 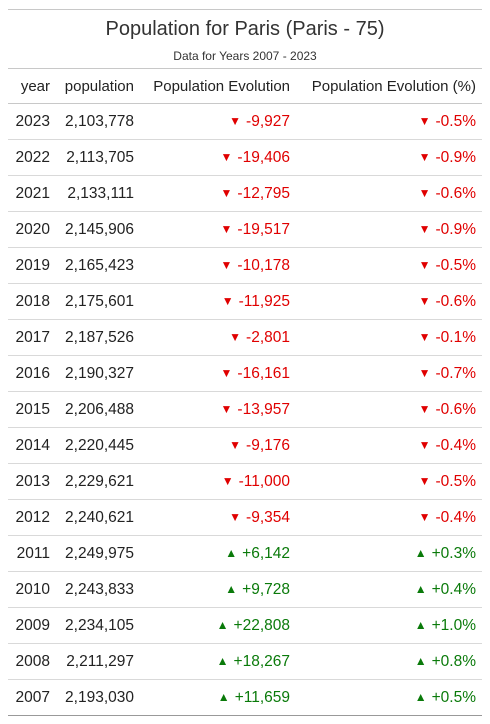 I want to click on evolution-pct-cell: ▲ +0.8%, so click(x=389, y=661).